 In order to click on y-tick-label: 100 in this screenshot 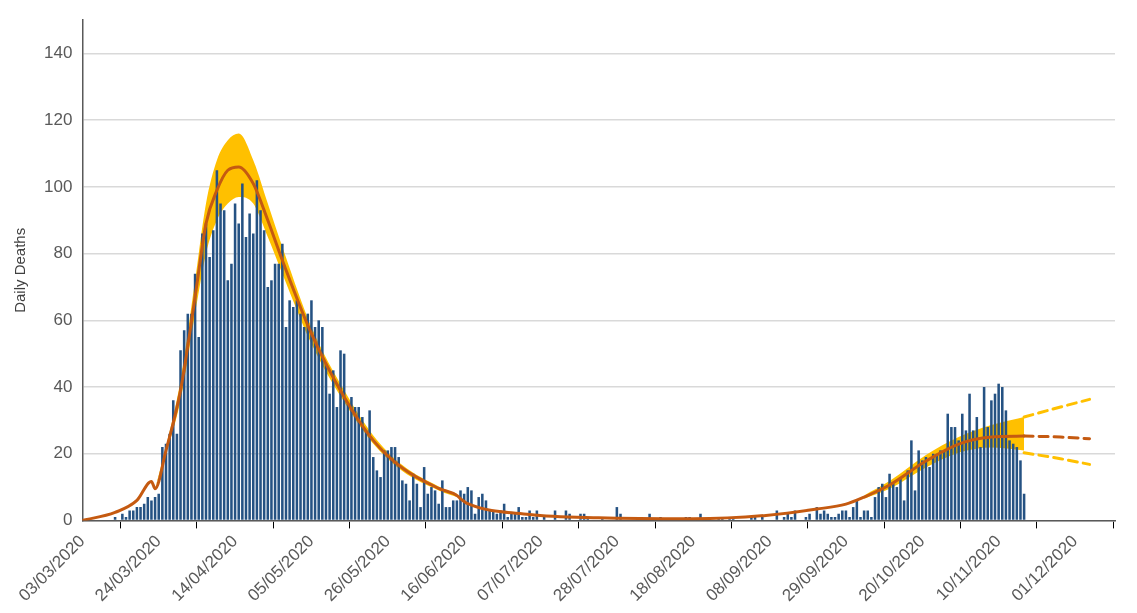, I will do `click(58, 186)`.